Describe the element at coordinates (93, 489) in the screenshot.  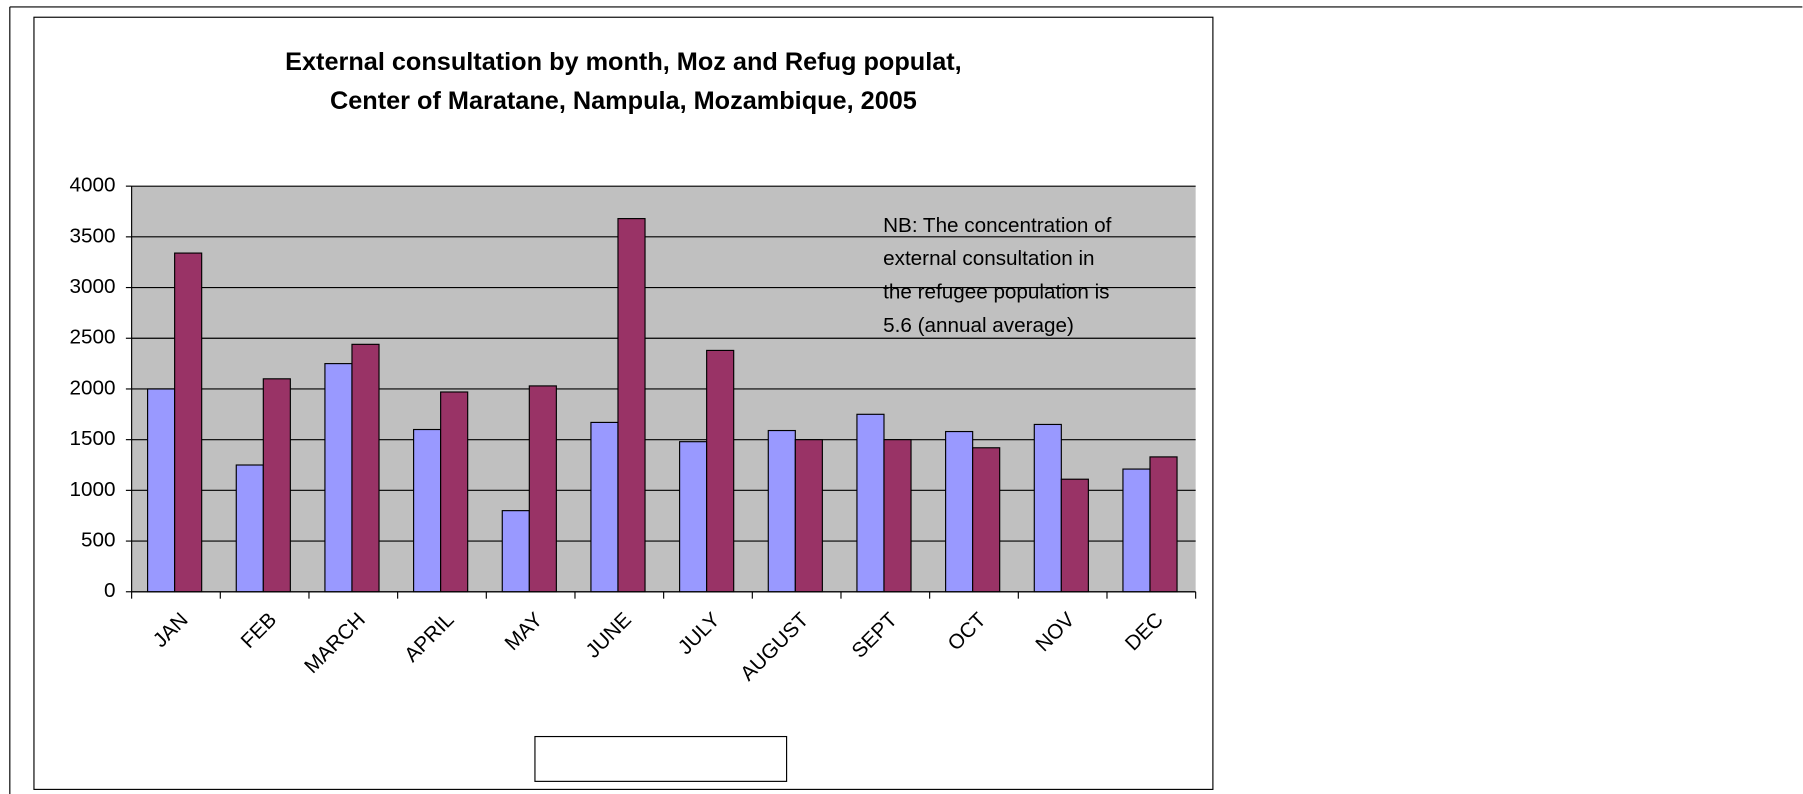
I see `y-tick-label: 1000` at that location.